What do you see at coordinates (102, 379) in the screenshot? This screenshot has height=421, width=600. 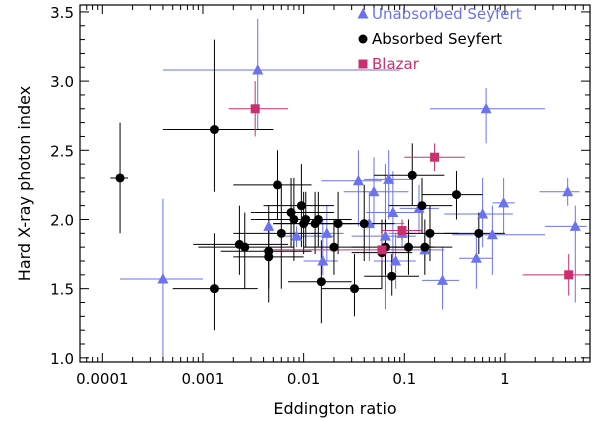 I see `x-tick-label: 0.0001` at bounding box center [102, 379].